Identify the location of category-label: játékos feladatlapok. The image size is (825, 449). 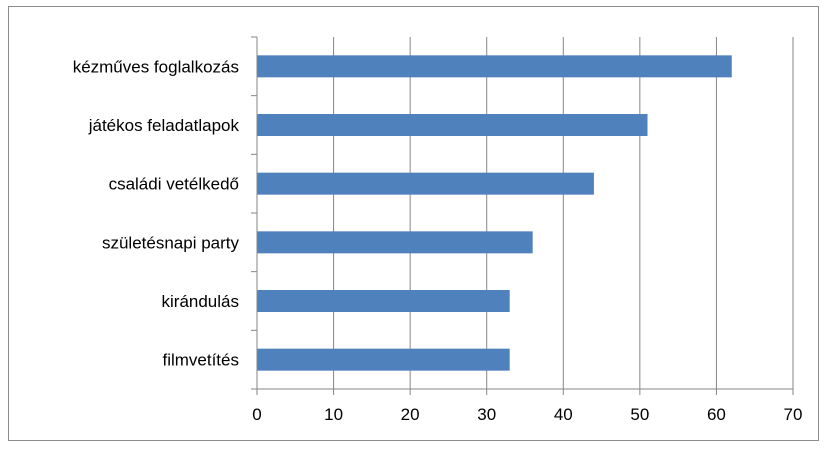
(164, 125).